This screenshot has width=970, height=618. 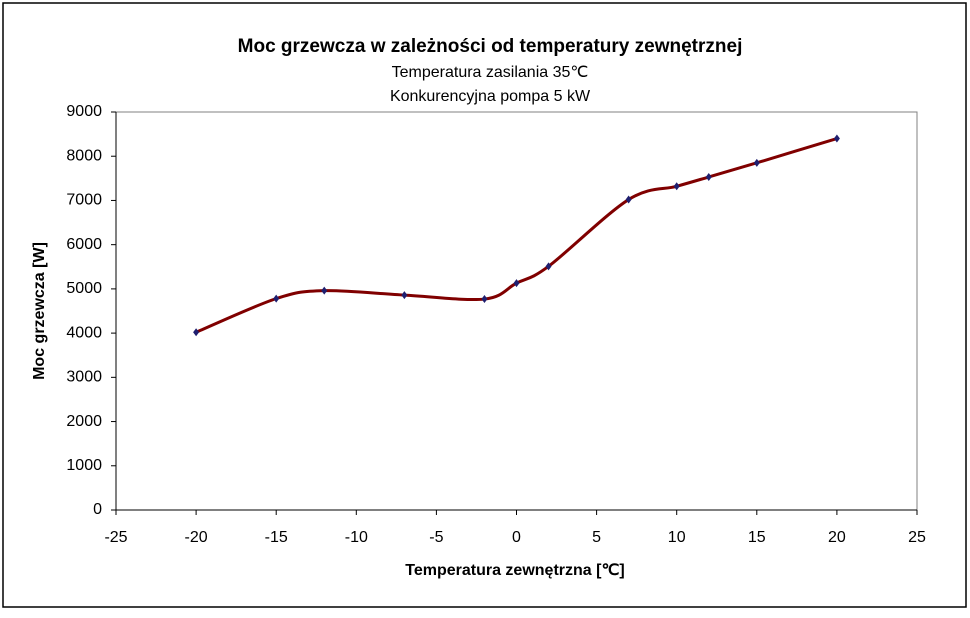 What do you see at coordinates (757, 537) in the screenshot?
I see `x-tick-label: 15` at bounding box center [757, 537].